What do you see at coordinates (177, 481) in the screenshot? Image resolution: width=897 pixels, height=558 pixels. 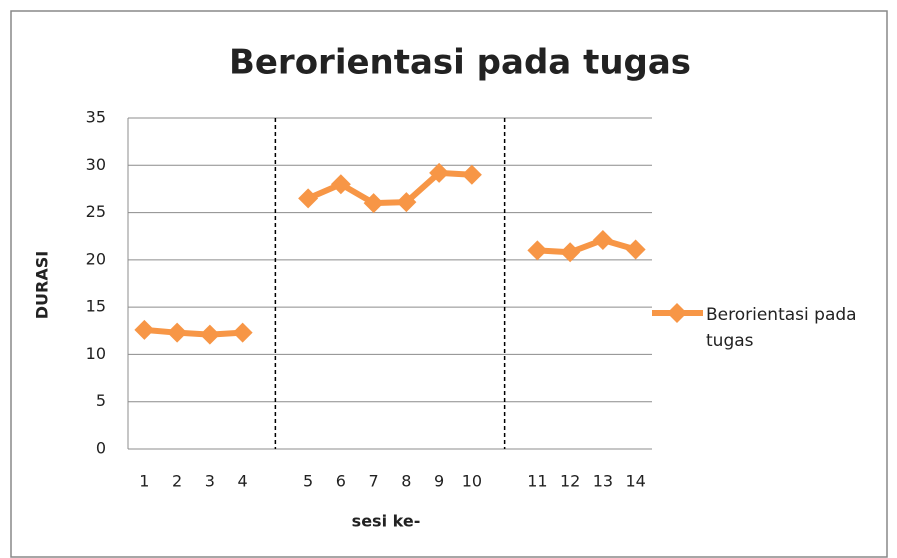 I see `x-tick-label: 2` at bounding box center [177, 481].